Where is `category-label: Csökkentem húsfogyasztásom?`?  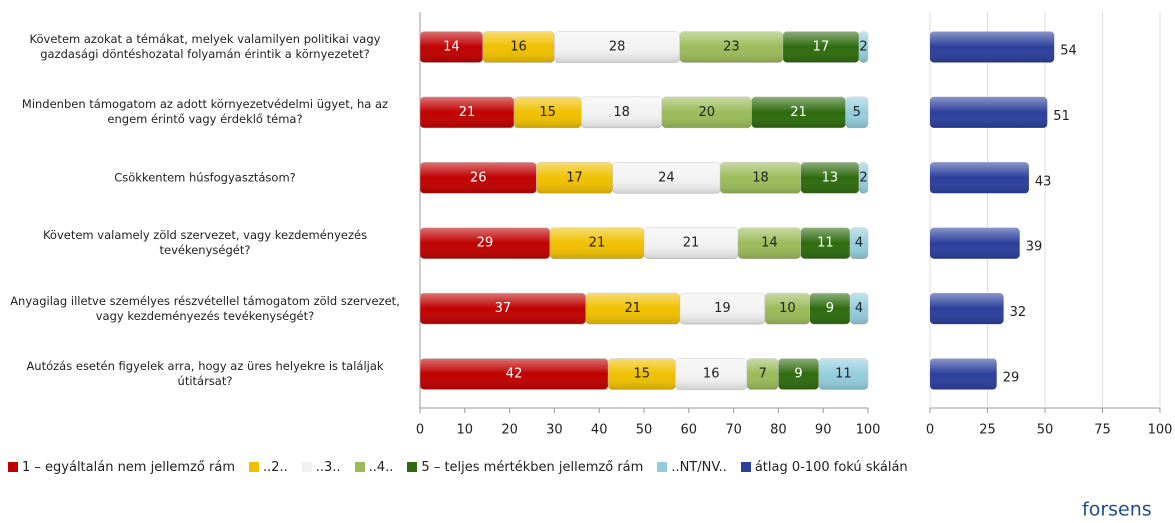 category-label: Csökkentem húsfogyasztásom? is located at coordinates (205, 177).